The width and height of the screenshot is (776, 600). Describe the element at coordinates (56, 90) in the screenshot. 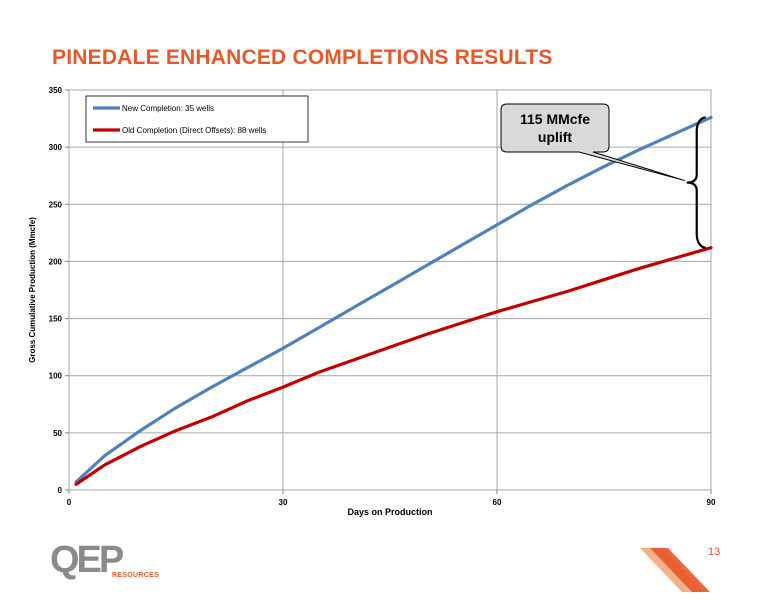

I see `y-tick-label: 350` at that location.